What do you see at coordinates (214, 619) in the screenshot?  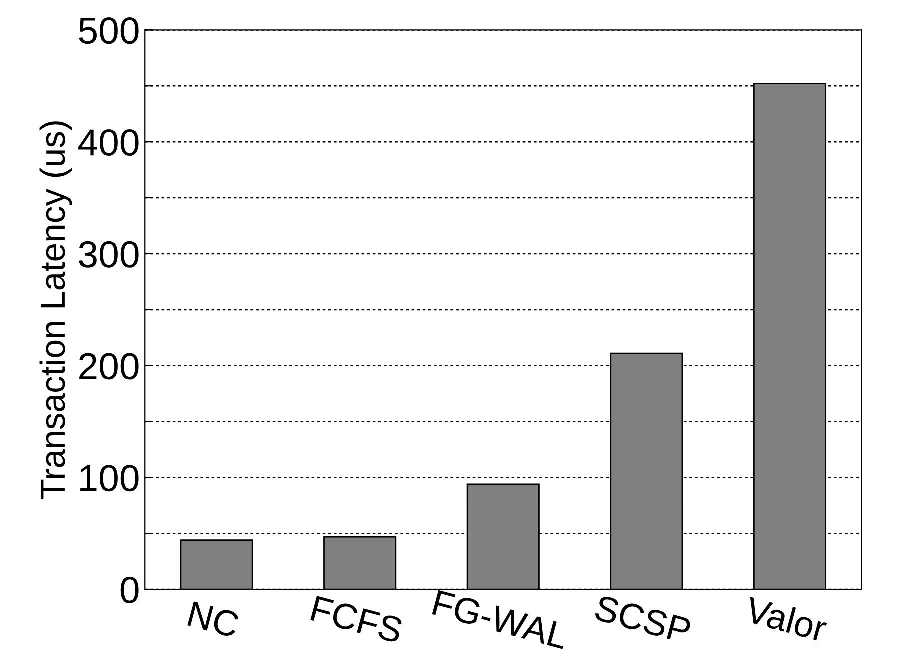 I see `x-tick-label: NC` at bounding box center [214, 619].